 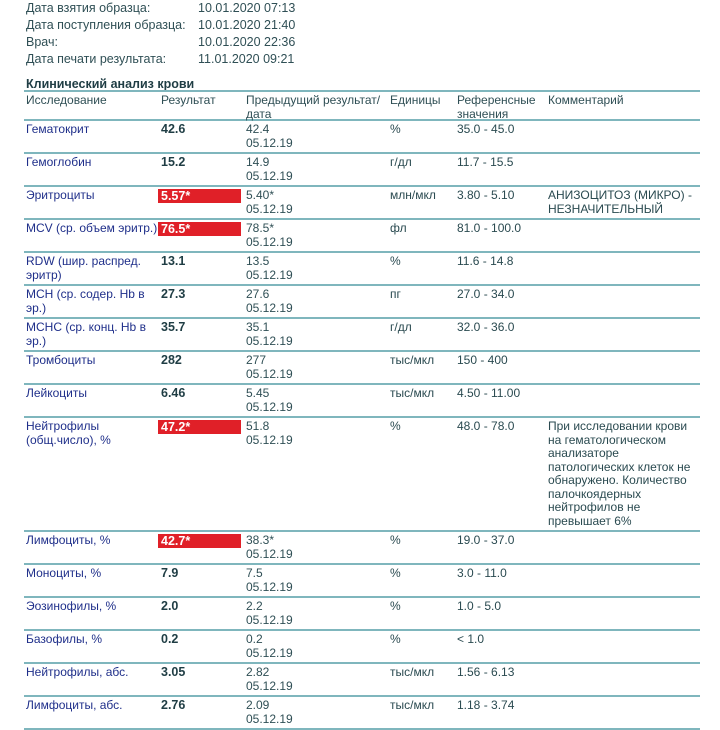 What do you see at coordinates (620, 202) in the screenshot?
I see `comment: АНИЗОЦИТОЗ (МИКРО) - НЕЗНАЧИТЕЛЬНЫЙ` at bounding box center [620, 202].